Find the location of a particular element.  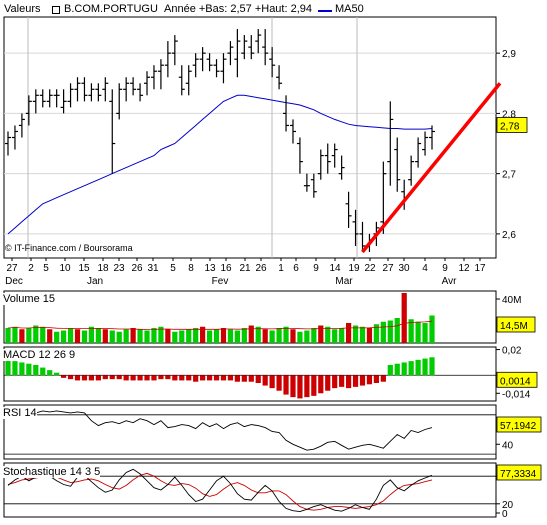

stoch-value-box is located at coordinates (519, 472).